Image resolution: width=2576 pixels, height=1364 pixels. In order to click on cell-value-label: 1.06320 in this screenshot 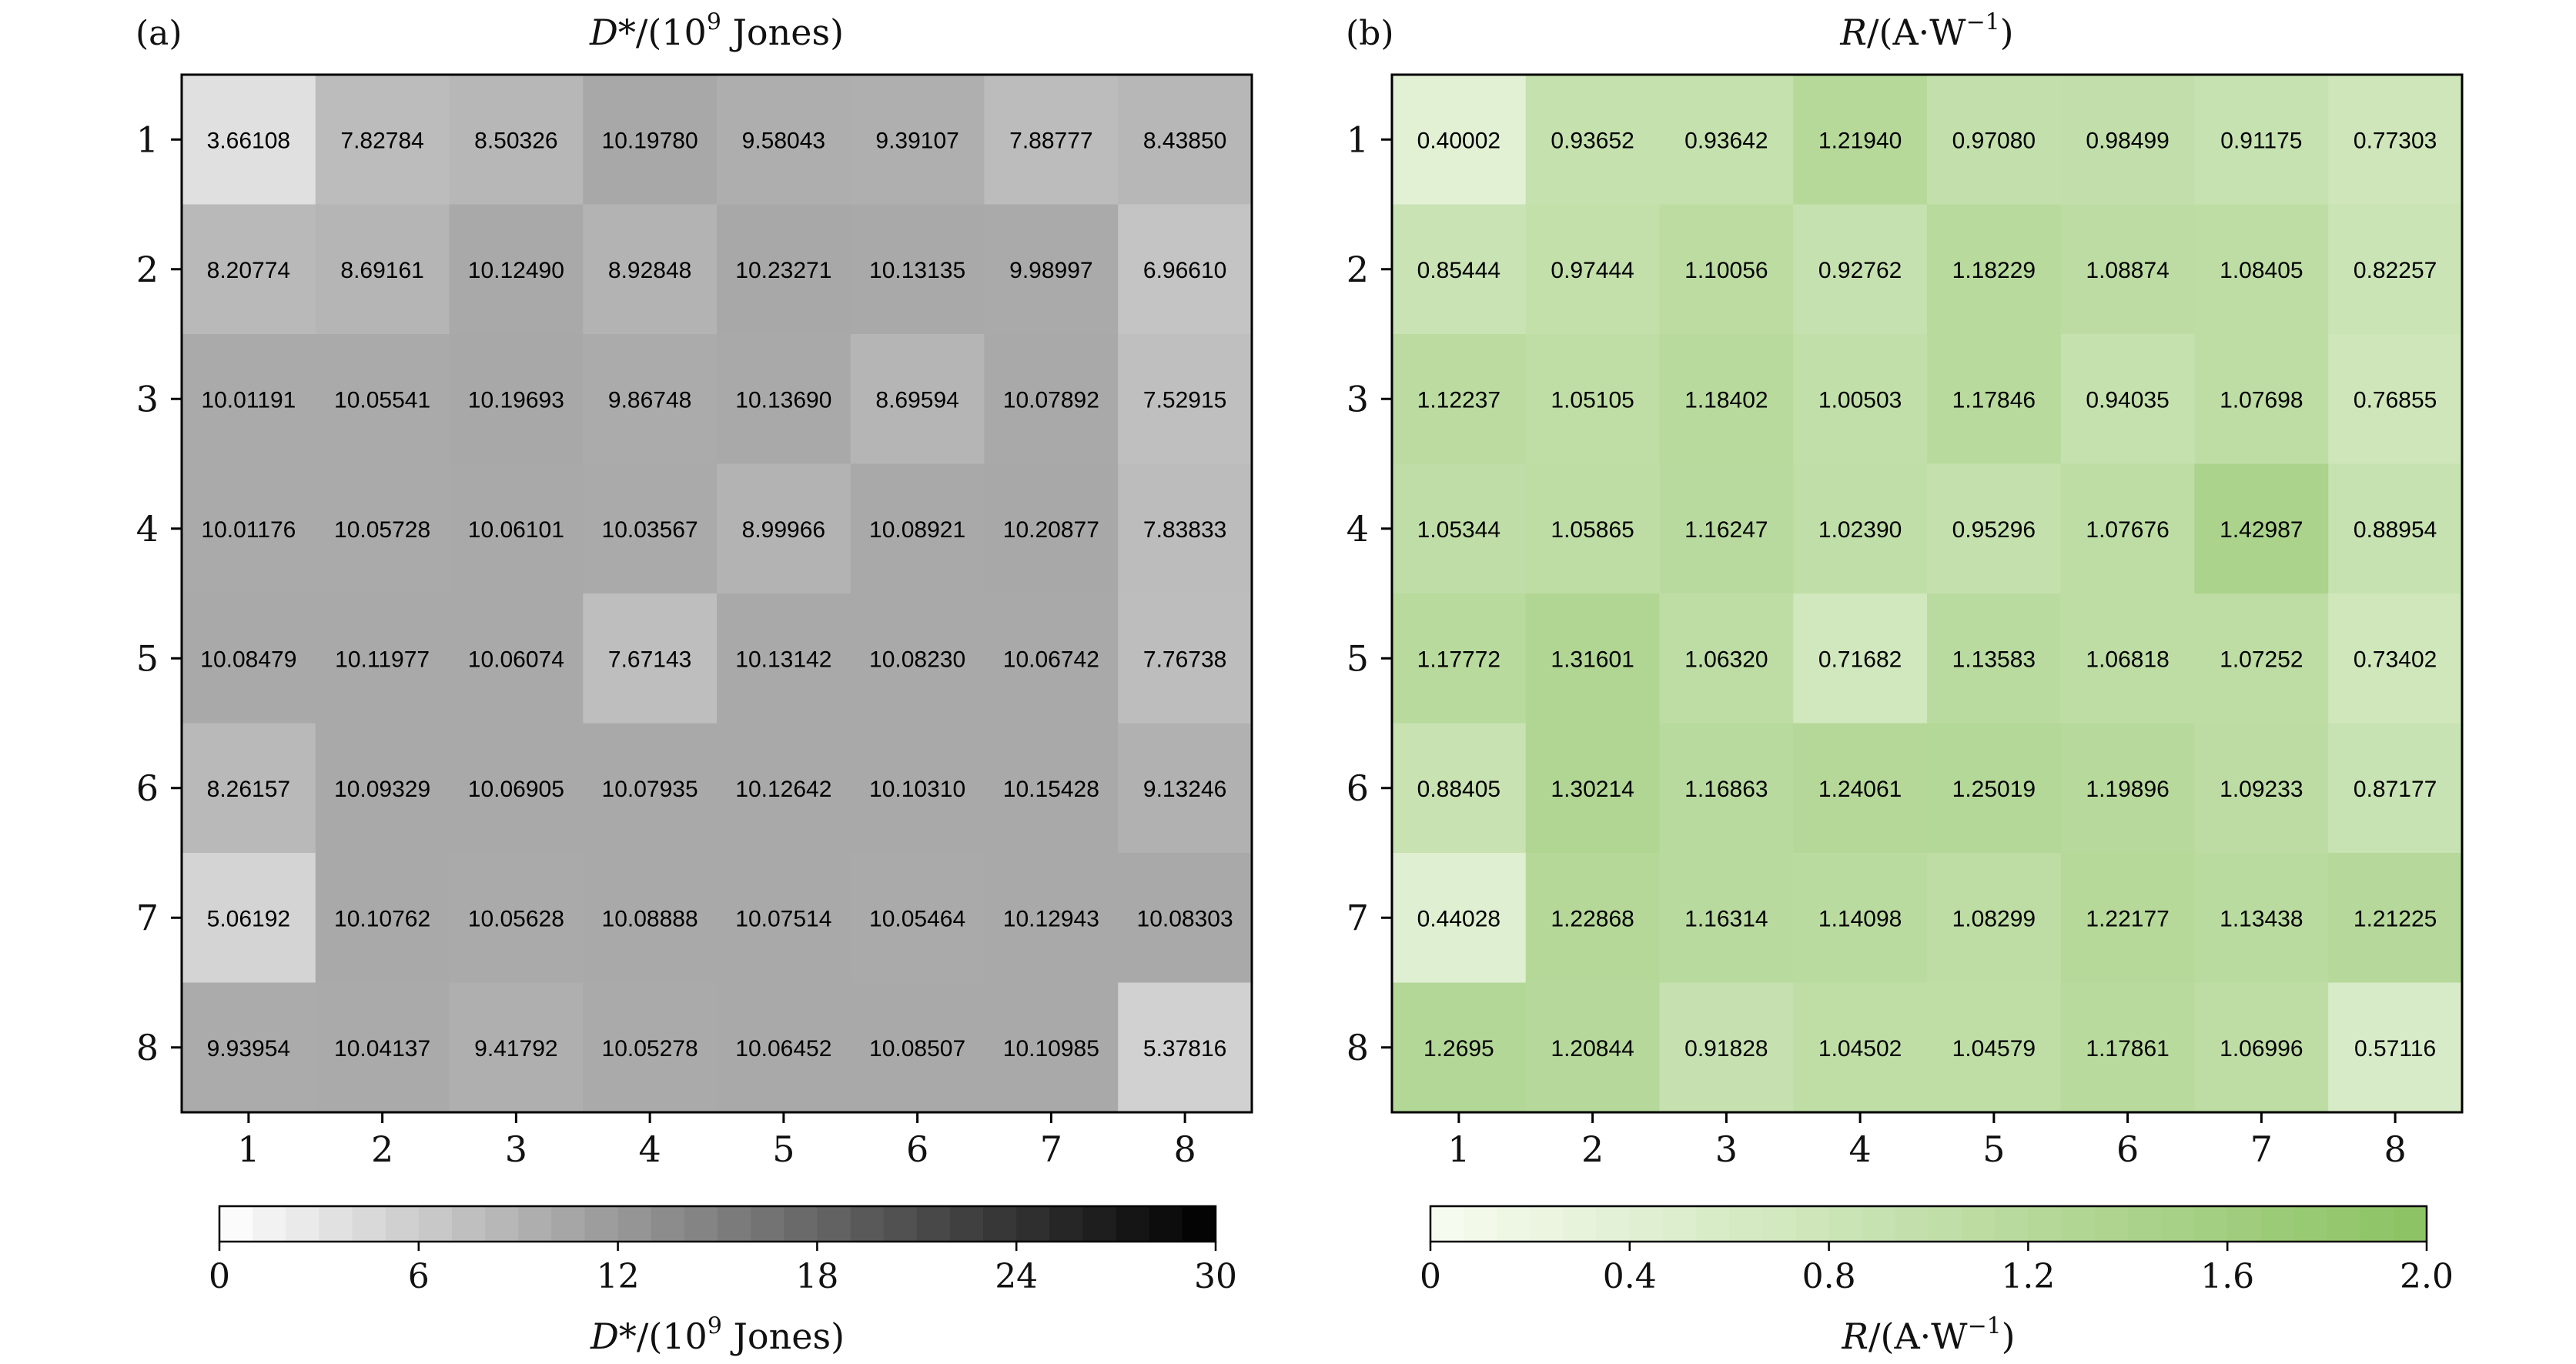, I will do `click(1726, 659)`.